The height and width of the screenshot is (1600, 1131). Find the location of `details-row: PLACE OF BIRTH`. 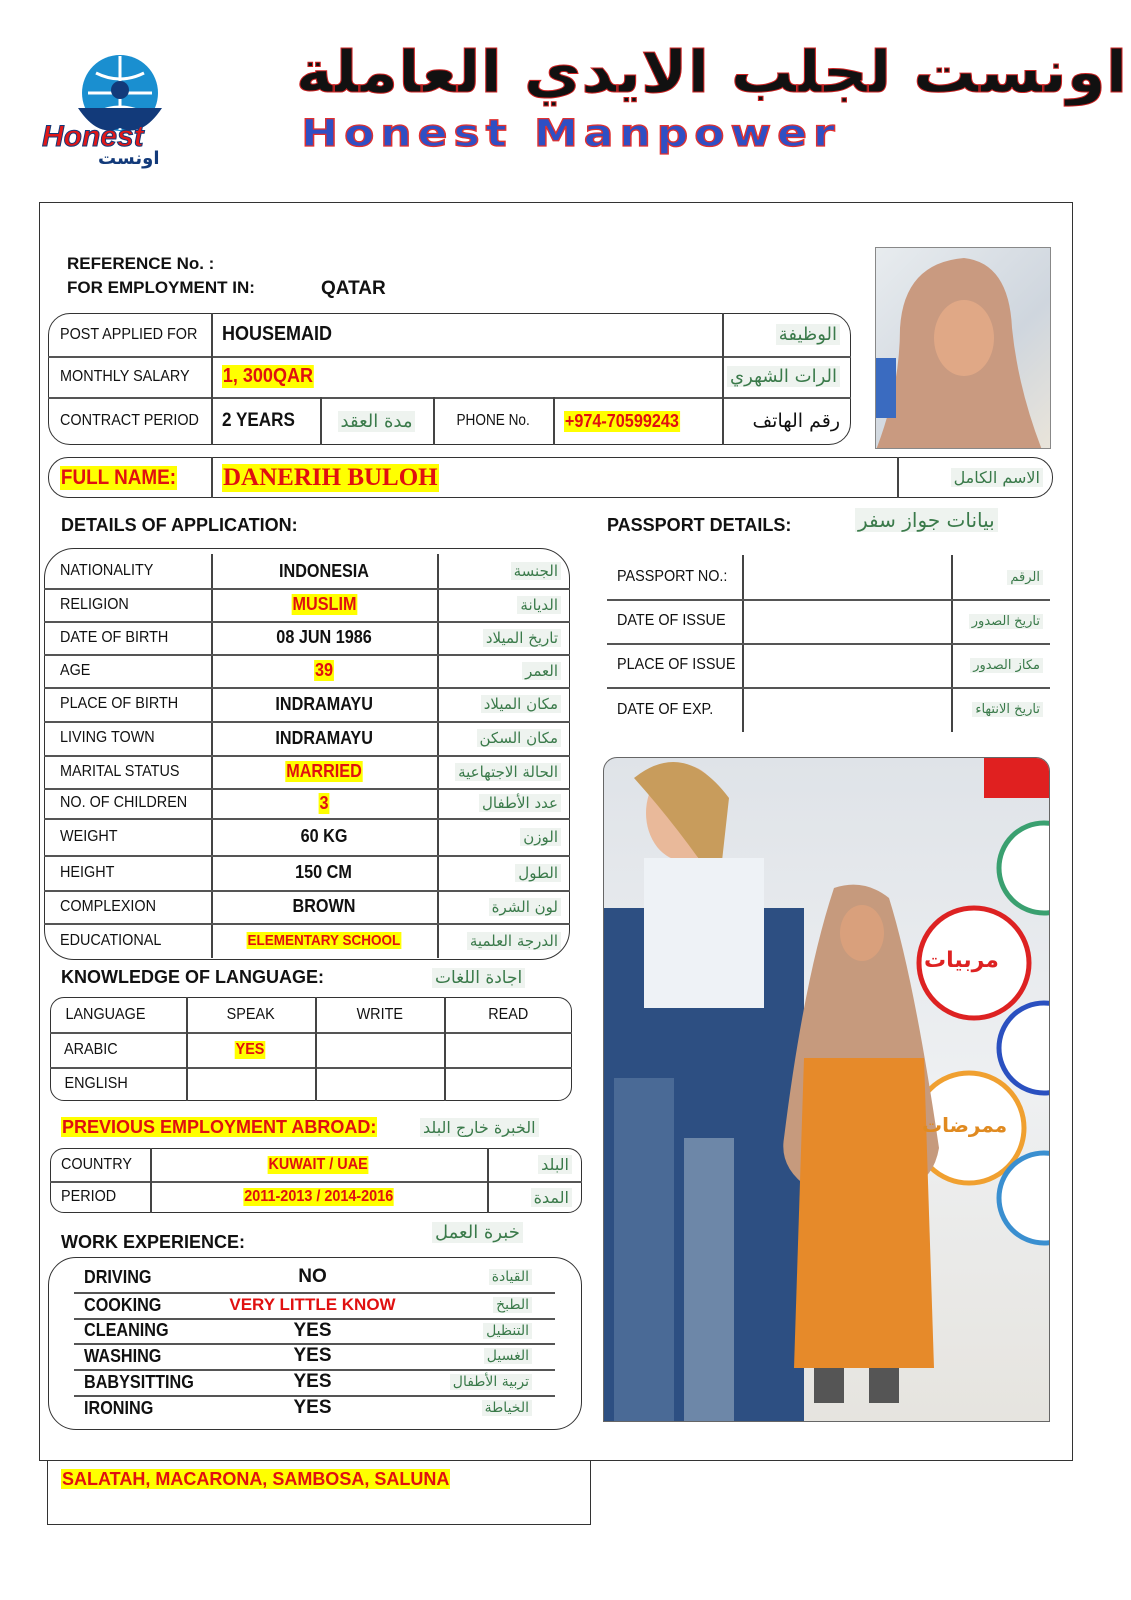

details-row: PLACE OF BIRTH is located at coordinates (125, 704).